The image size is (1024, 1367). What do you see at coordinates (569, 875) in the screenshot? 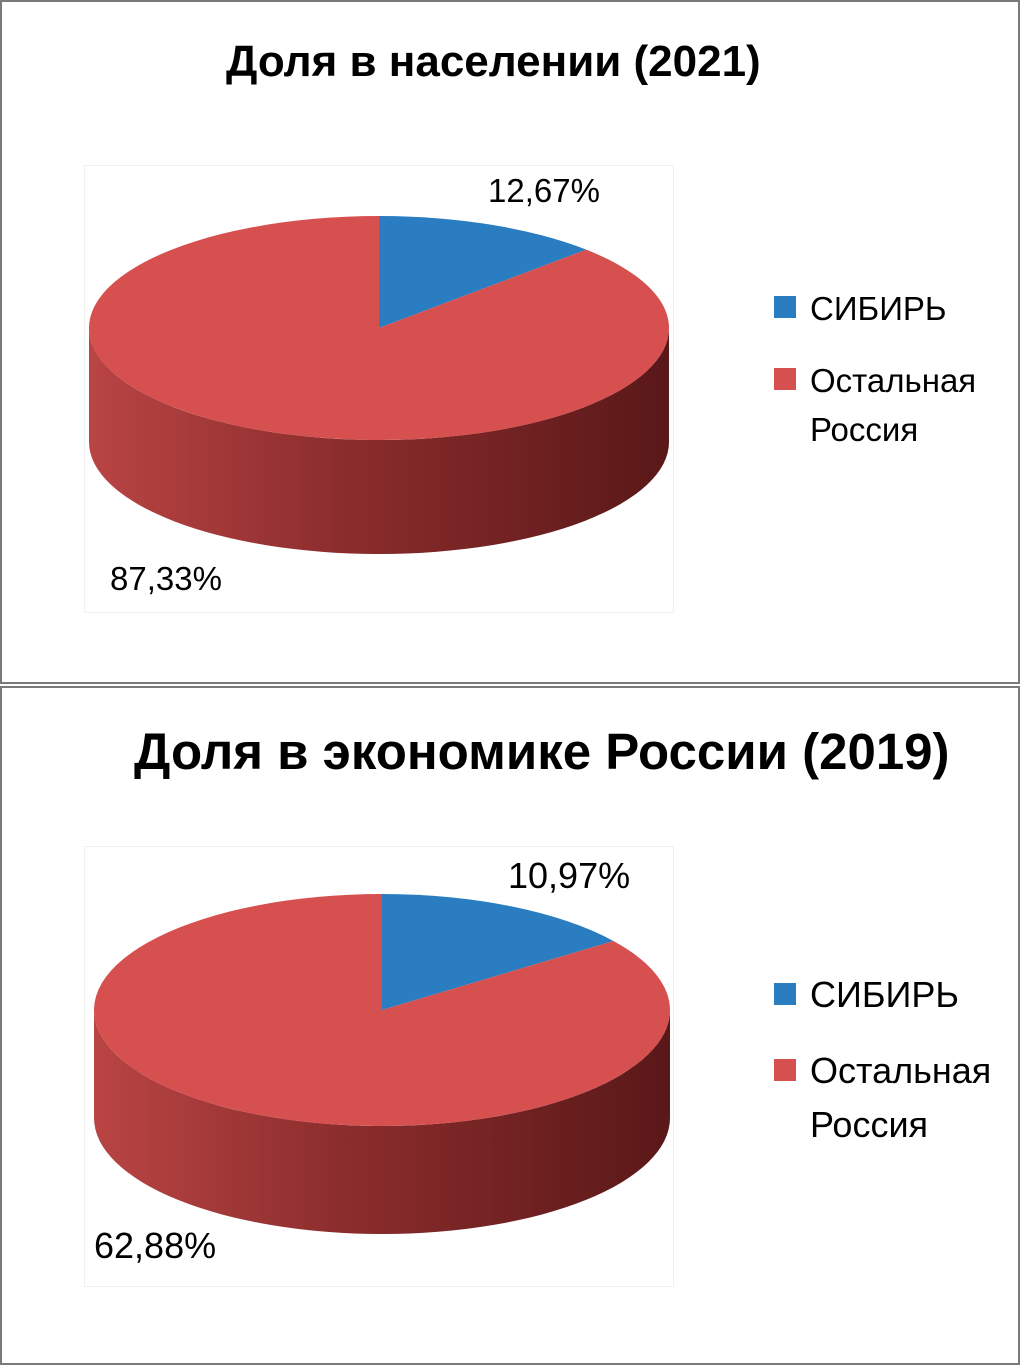
I see `data-label-siberia: 10,97%` at bounding box center [569, 875].